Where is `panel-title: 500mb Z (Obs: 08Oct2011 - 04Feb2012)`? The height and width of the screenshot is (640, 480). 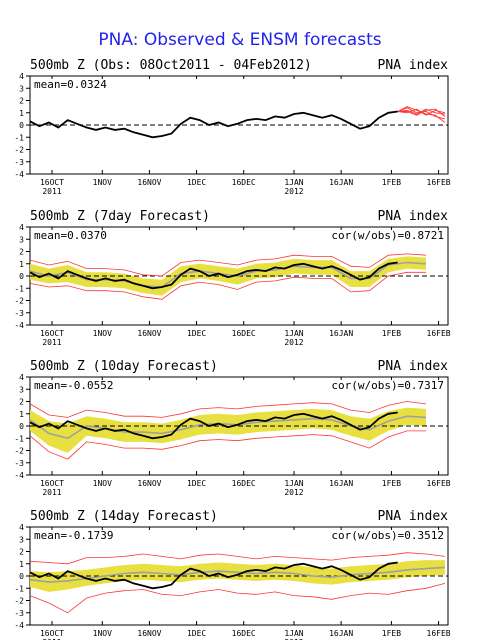
panel-title: 500mb Z (Obs: 08Oct2011 - 04Feb2012) is located at coordinates (171, 65).